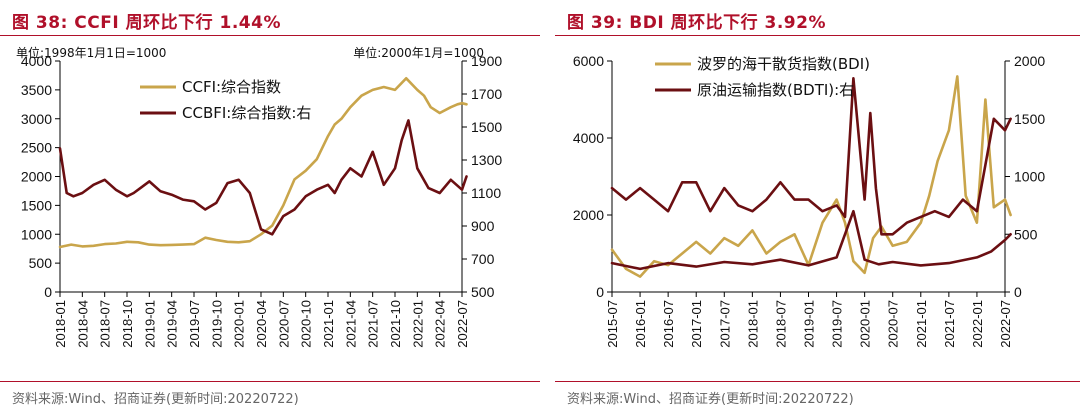 The image size is (1080, 413). What do you see at coordinates (127, 324) in the screenshot?
I see `x-tick-label: 2018-10` at bounding box center [127, 324].